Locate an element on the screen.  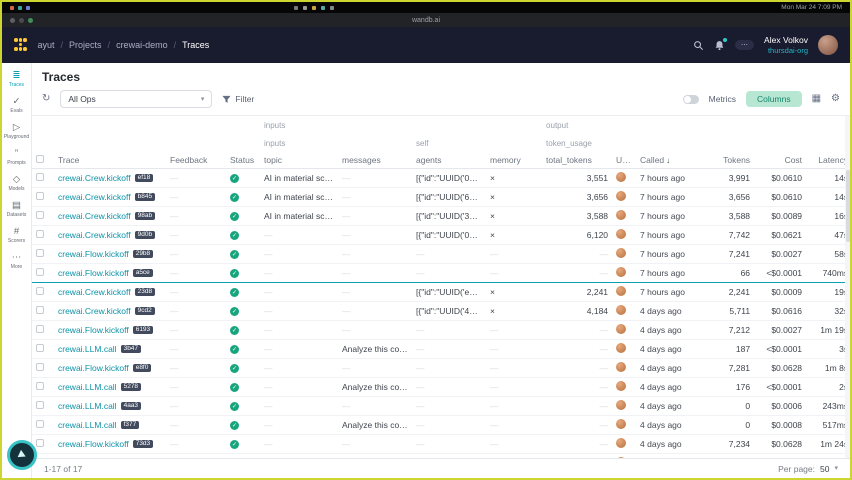
group-header-output: output is located at coordinates (557, 125).